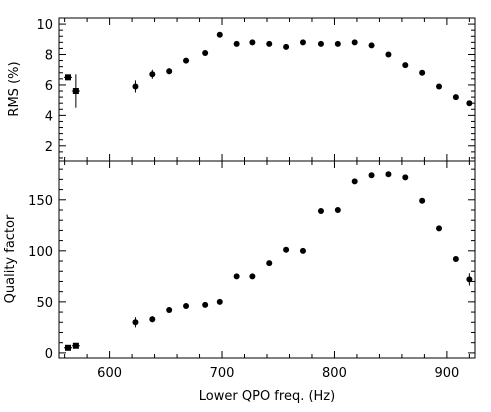 The width and height of the screenshot is (491, 412). What do you see at coordinates (446, 373) in the screenshot?
I see `frequency-x-tick-label: 900` at bounding box center [446, 373].